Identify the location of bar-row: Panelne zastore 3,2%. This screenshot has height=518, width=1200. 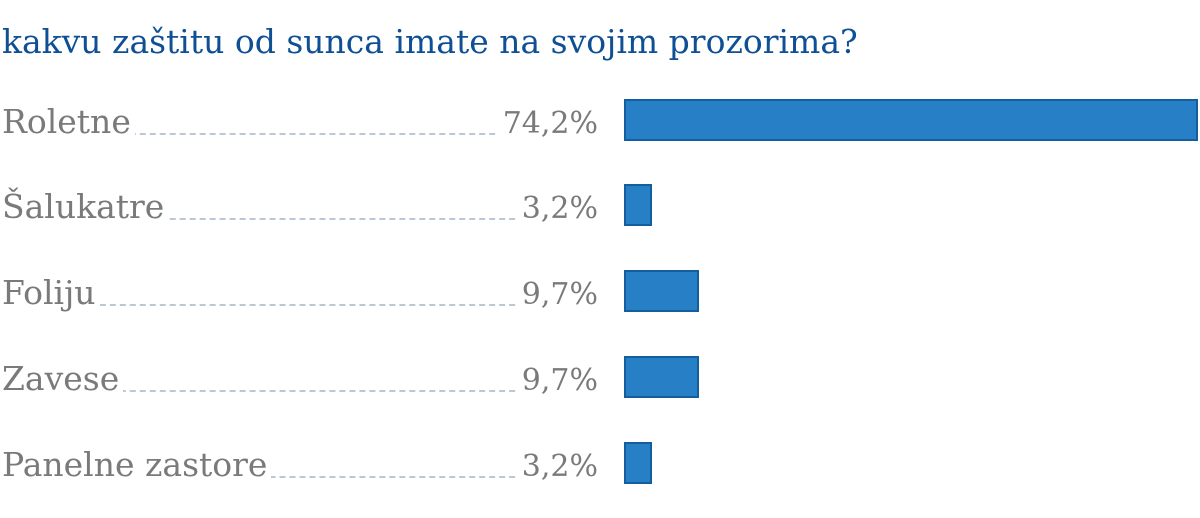
(600, 463).